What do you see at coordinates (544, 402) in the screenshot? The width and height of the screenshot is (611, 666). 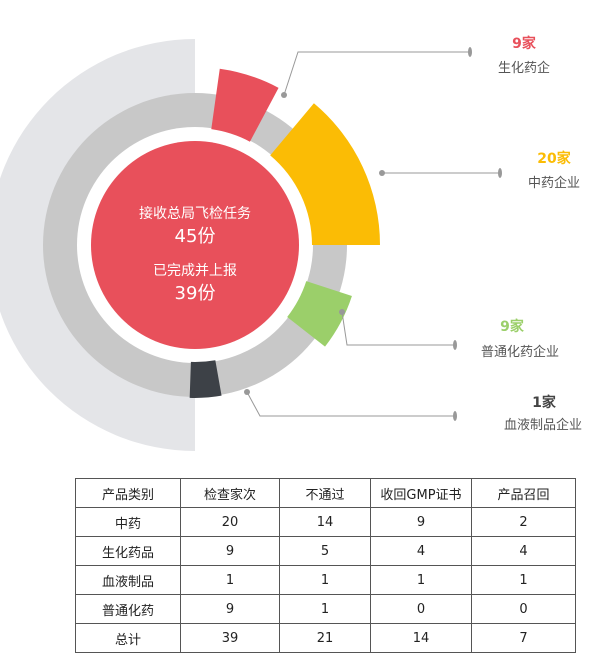 I see `count-label-xueye: 1家` at bounding box center [544, 402].